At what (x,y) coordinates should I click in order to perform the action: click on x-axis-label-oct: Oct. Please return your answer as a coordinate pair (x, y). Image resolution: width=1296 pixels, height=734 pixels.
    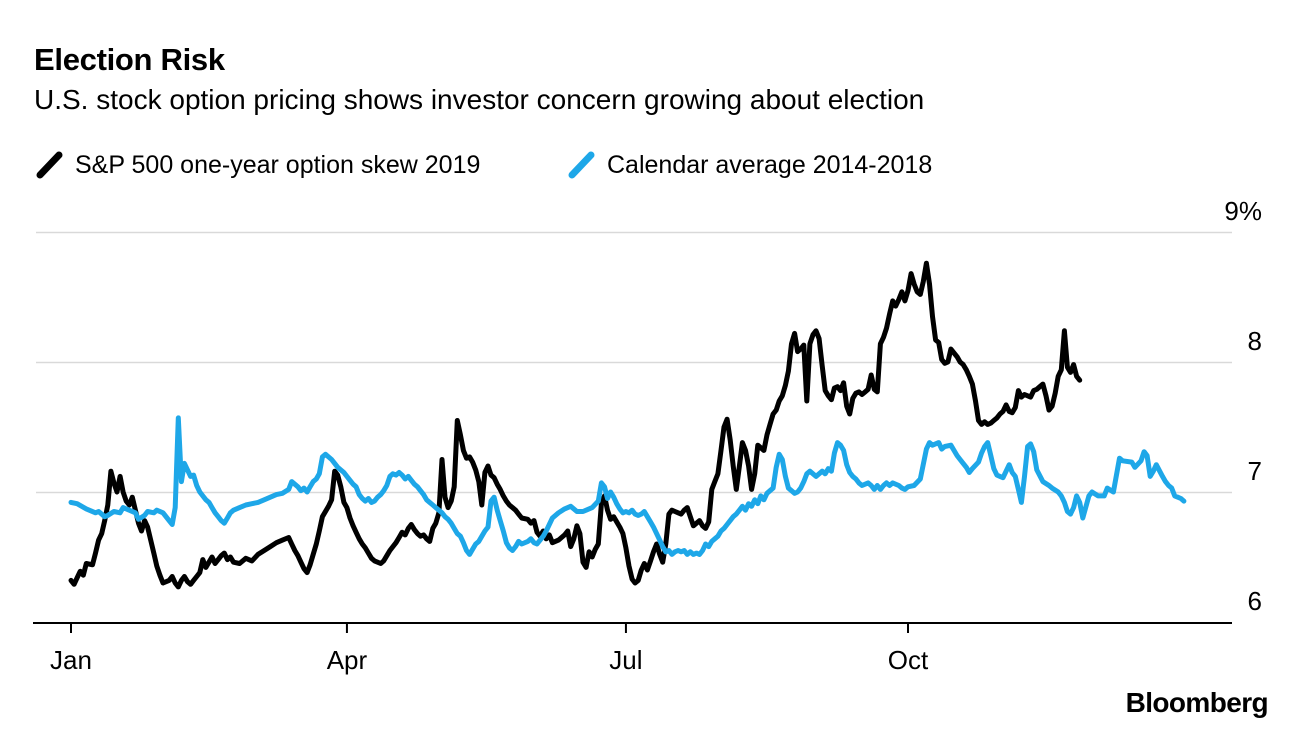
    Looking at the image, I should click on (908, 660).